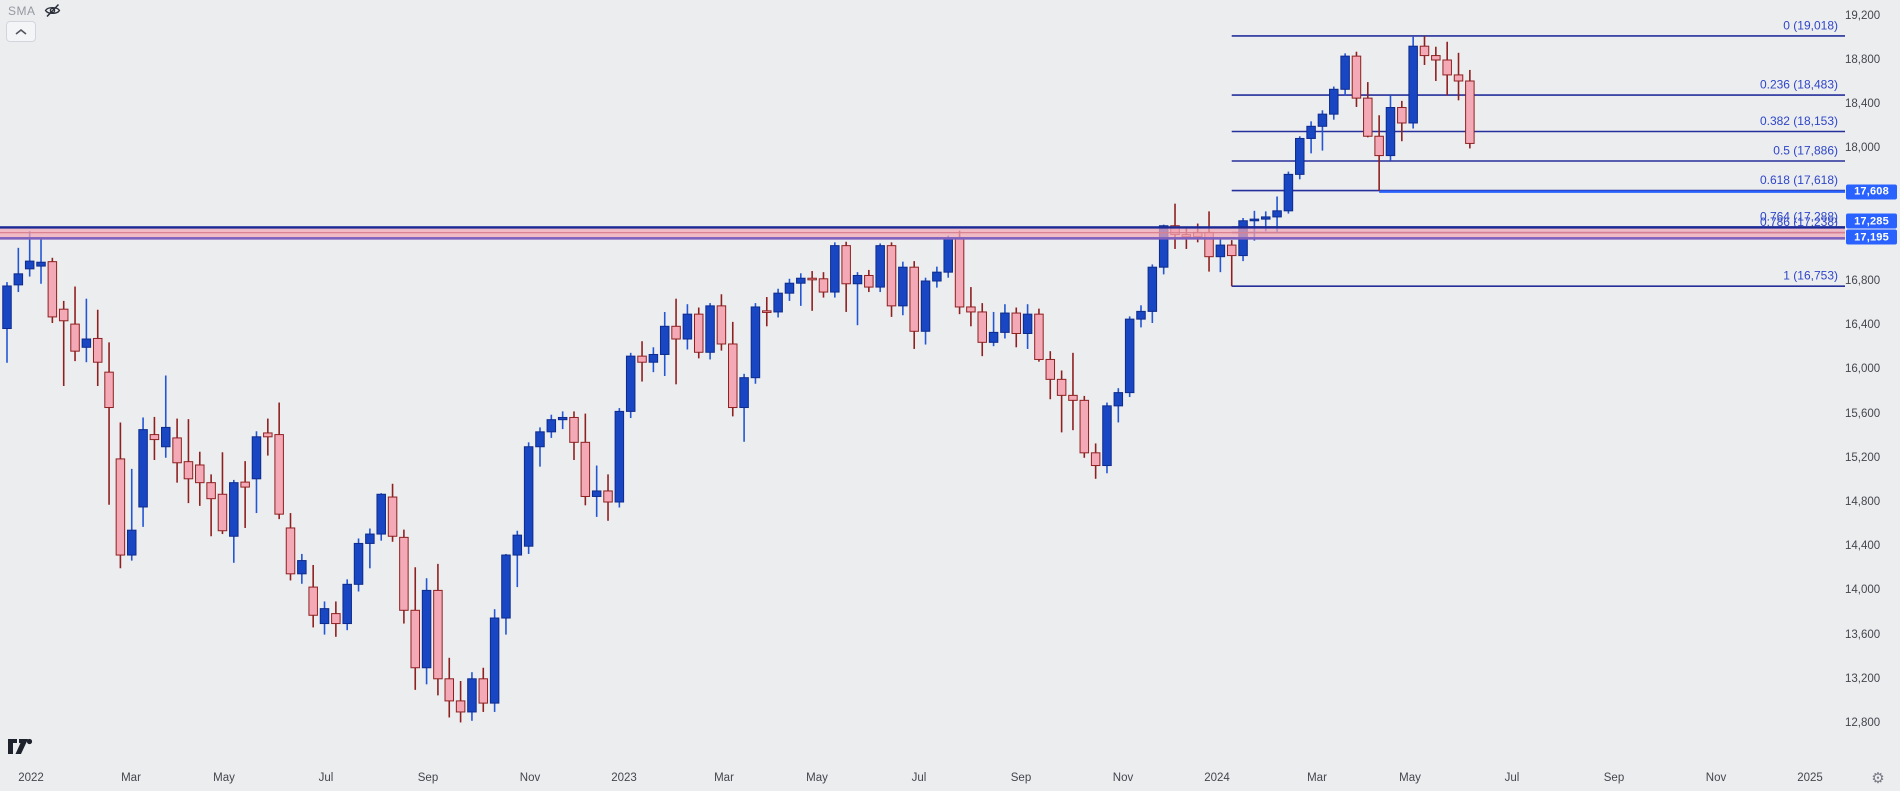 This screenshot has width=1900, height=791. What do you see at coordinates (922, 233) in the screenshot?
I see `price-zone` at bounding box center [922, 233].